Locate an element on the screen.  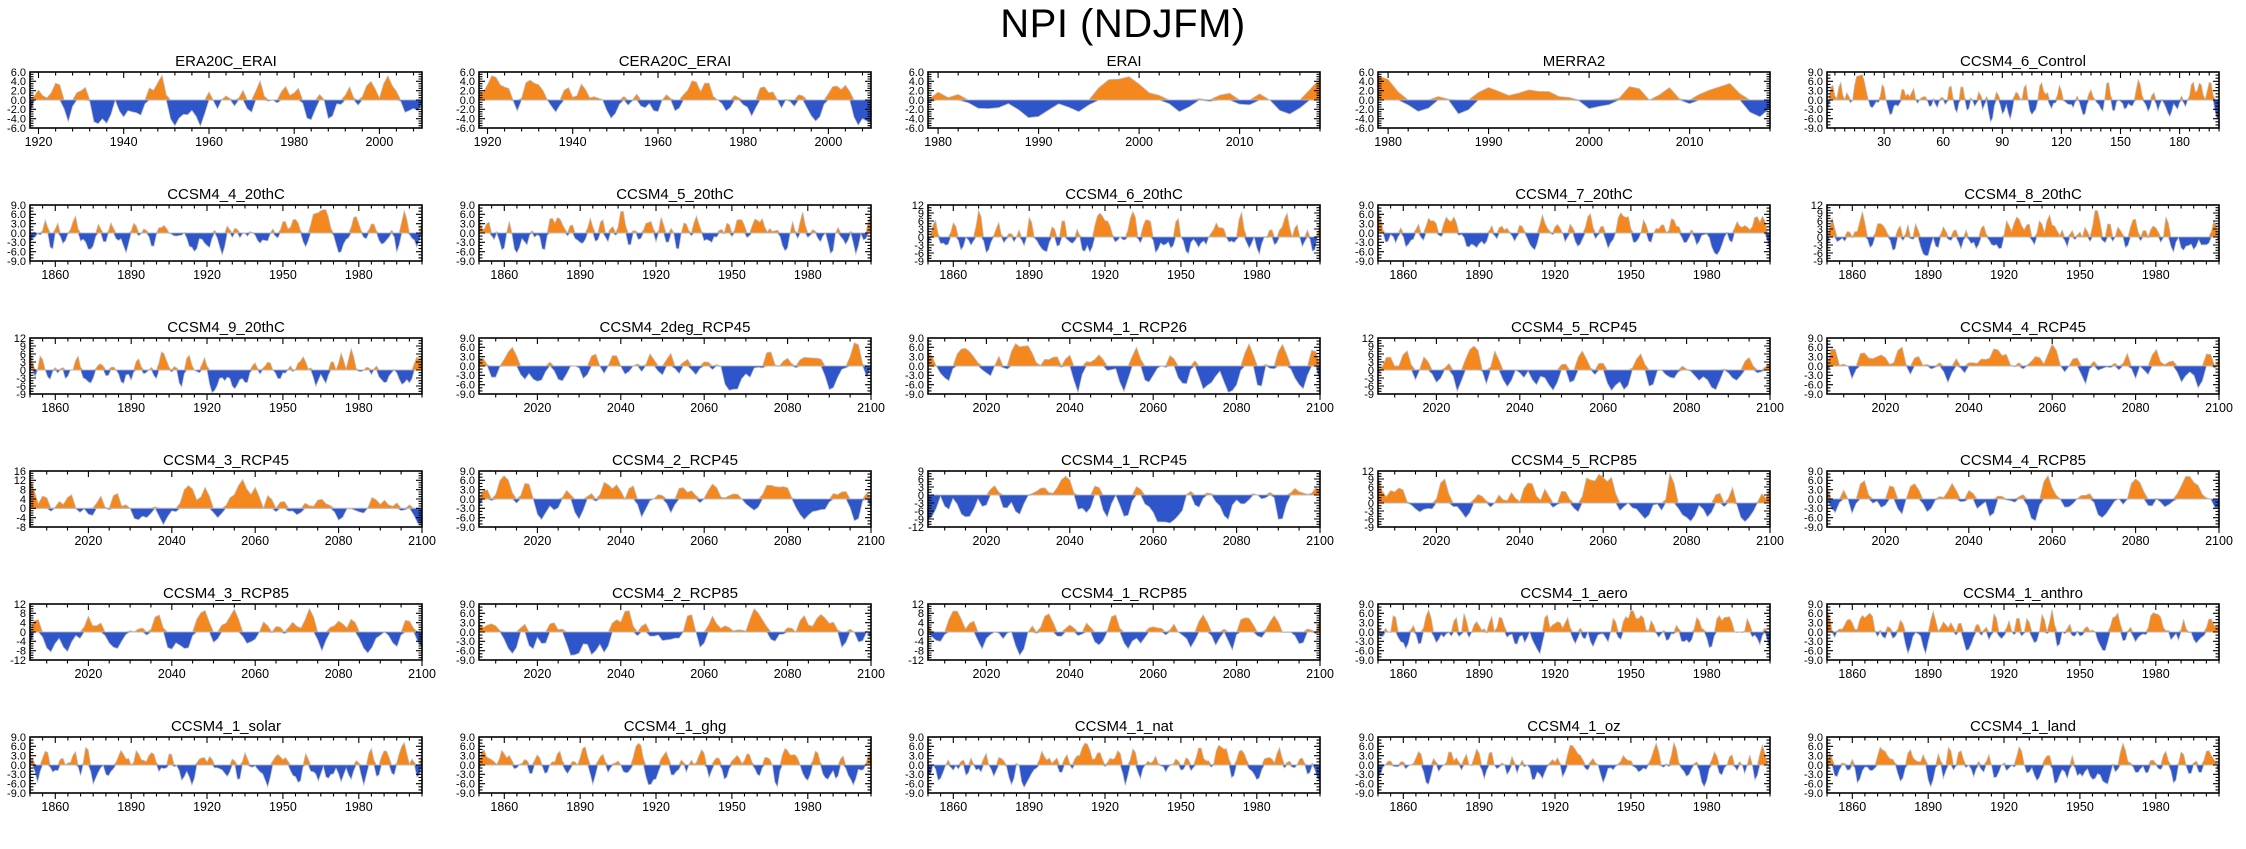
y-tick-label: 2.0 is located at coordinates (467, 92).